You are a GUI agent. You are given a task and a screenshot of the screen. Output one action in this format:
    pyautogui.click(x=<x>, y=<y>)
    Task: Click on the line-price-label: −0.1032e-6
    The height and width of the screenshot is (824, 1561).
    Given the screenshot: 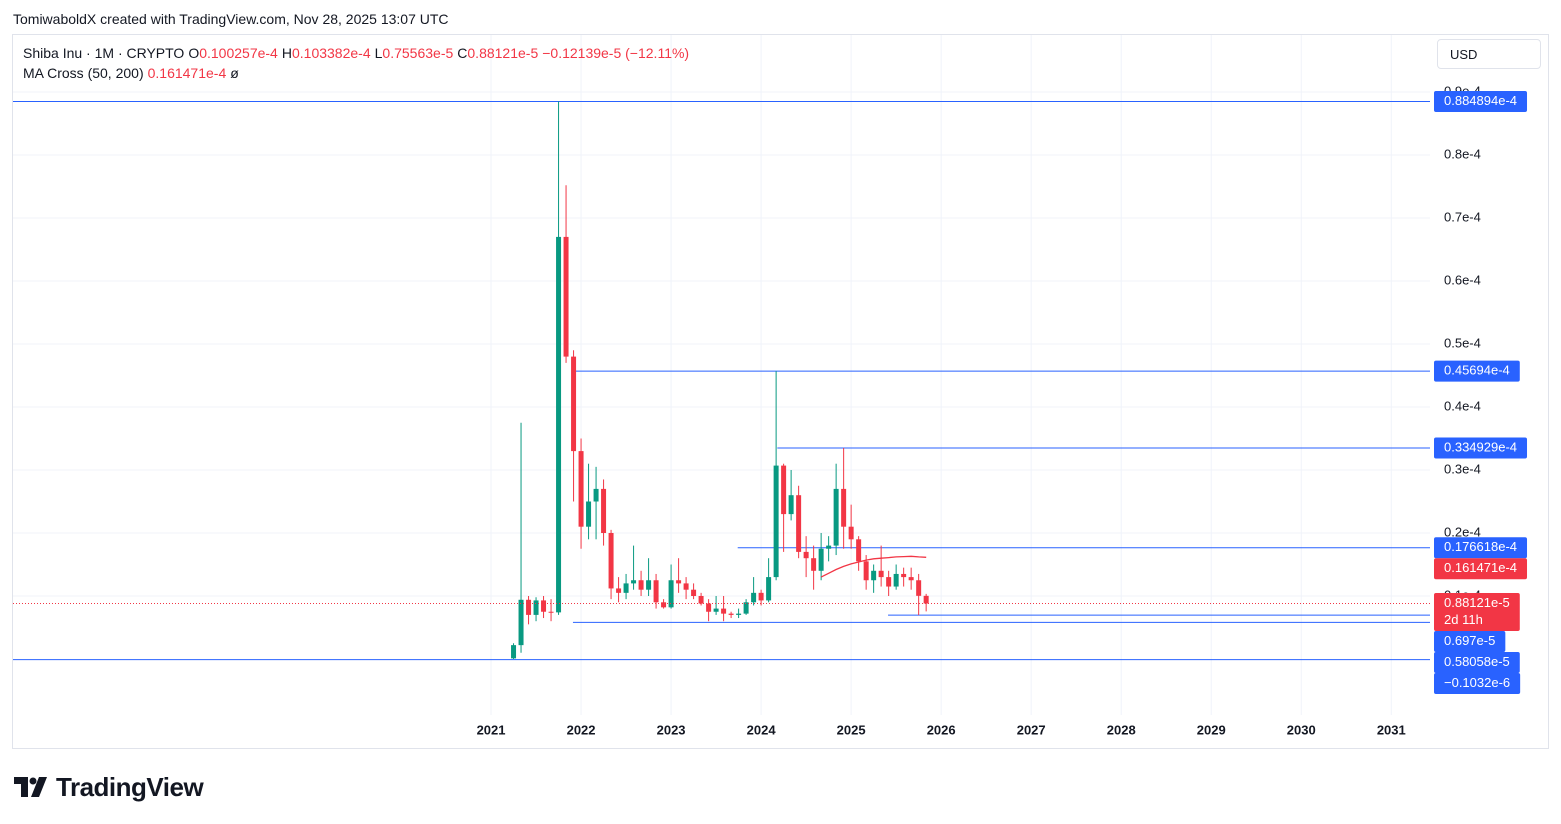 What is the action you would take?
    pyautogui.click(x=1477, y=682)
    